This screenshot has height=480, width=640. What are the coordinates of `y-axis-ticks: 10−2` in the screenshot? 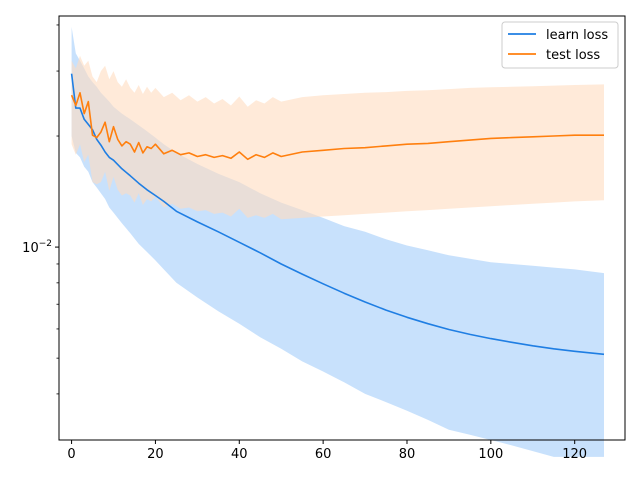 It's located at (40, 209).